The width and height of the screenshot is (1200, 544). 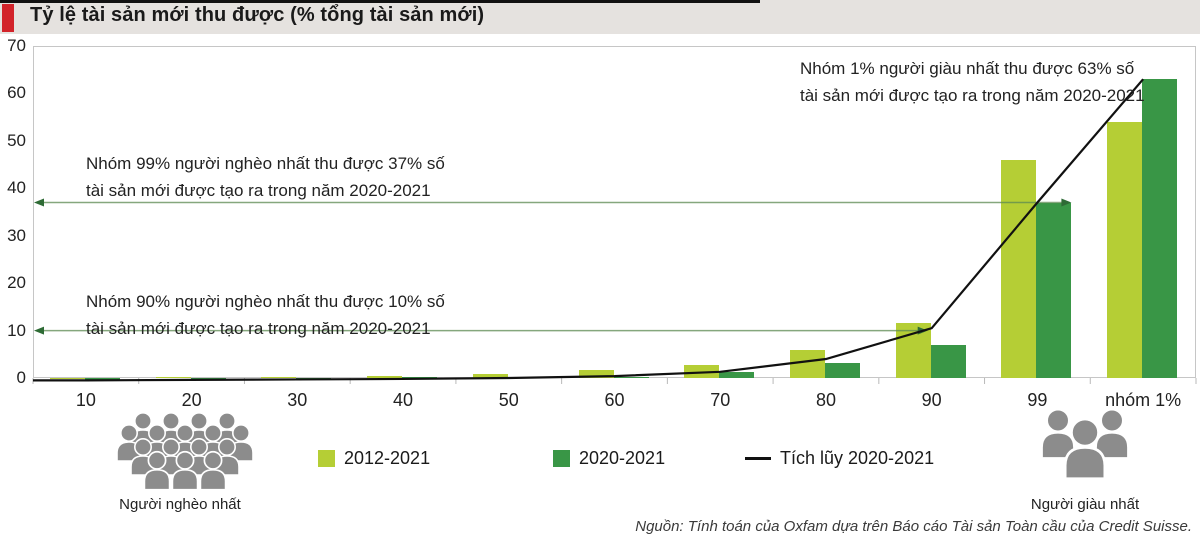 I want to click on x-axis-tick-label: 40, so click(x=403, y=400).